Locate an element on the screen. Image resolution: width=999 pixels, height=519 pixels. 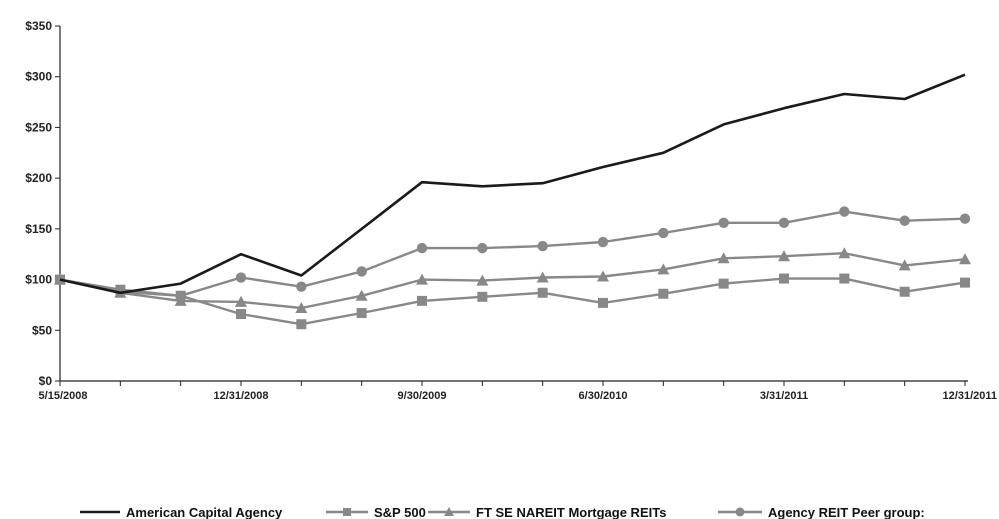
x-tick-label: 3/31/2011 is located at coordinates (784, 396).